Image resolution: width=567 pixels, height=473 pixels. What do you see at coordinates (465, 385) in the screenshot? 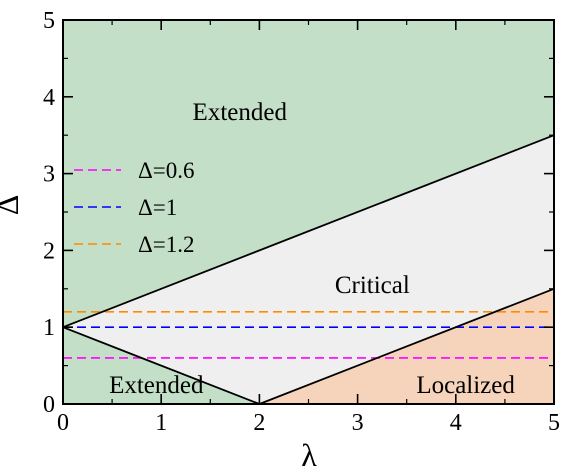
I see `region-label-localized: Localized` at bounding box center [465, 385].